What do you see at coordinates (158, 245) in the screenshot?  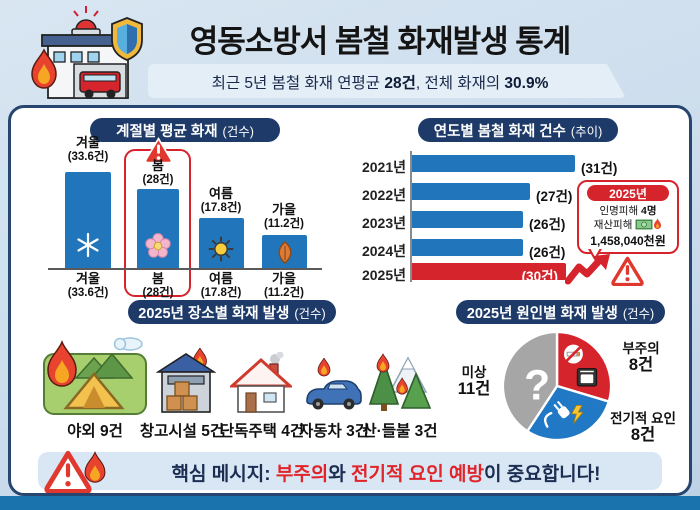 I see `blossom-icon` at bounding box center [158, 245].